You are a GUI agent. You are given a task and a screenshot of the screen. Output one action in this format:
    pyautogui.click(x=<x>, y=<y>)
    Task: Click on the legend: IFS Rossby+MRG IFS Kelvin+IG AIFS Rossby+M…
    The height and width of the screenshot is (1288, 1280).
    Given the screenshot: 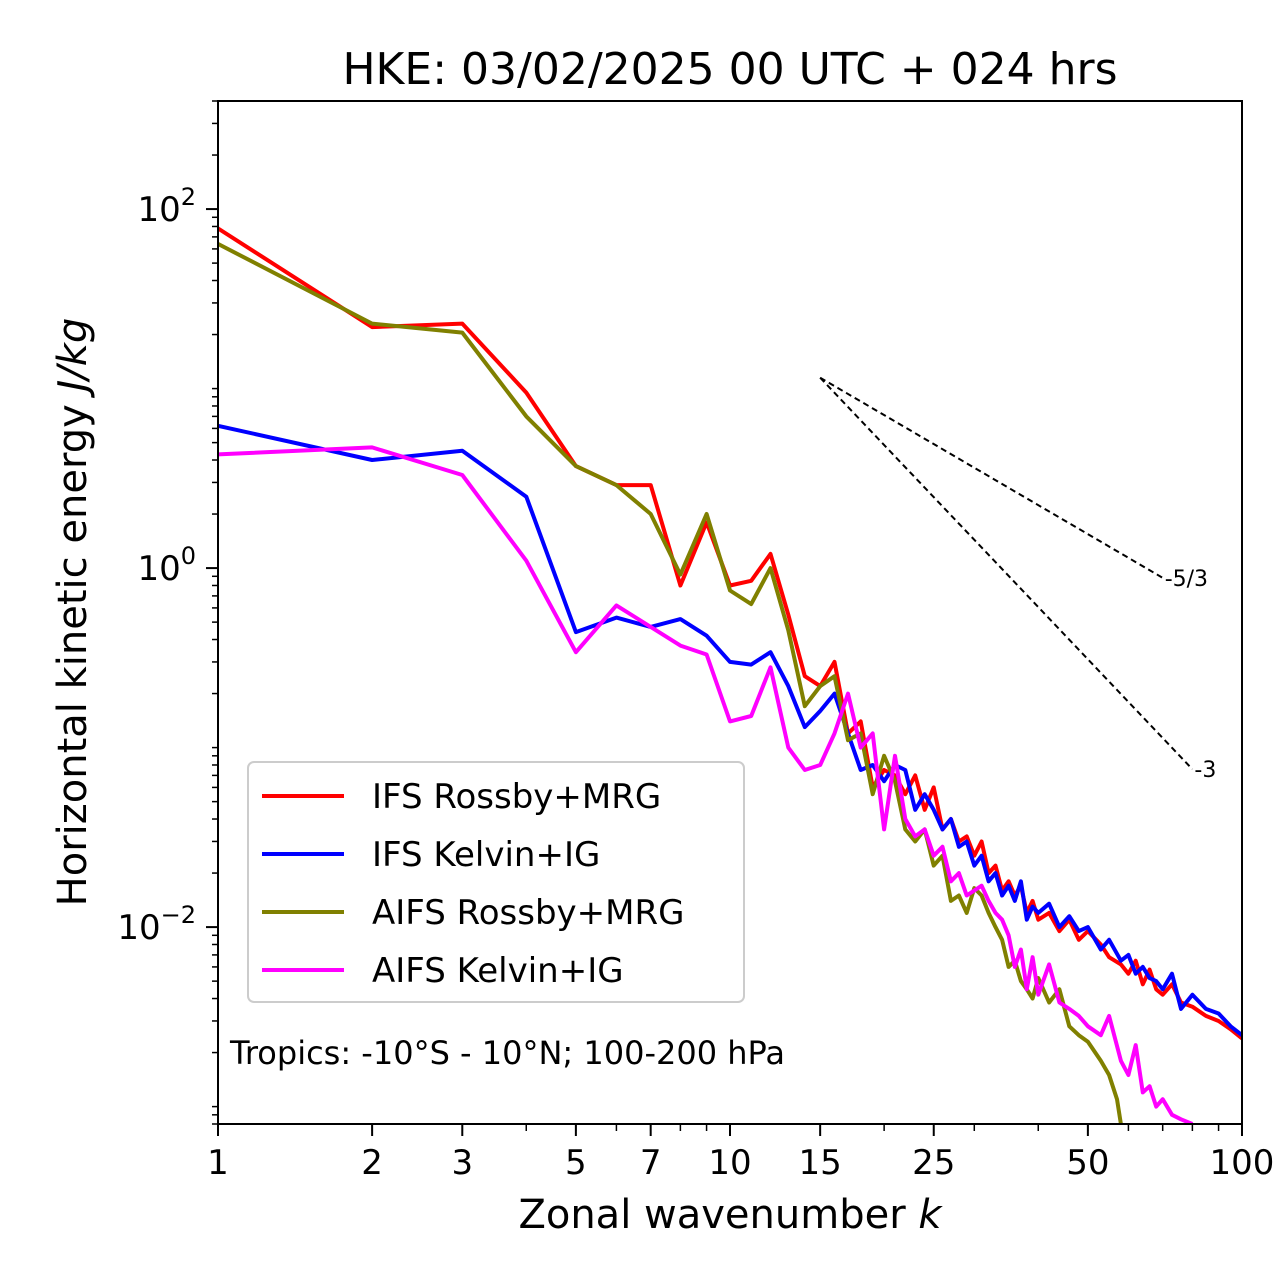 What is the action you would take?
    pyautogui.click(x=496, y=882)
    